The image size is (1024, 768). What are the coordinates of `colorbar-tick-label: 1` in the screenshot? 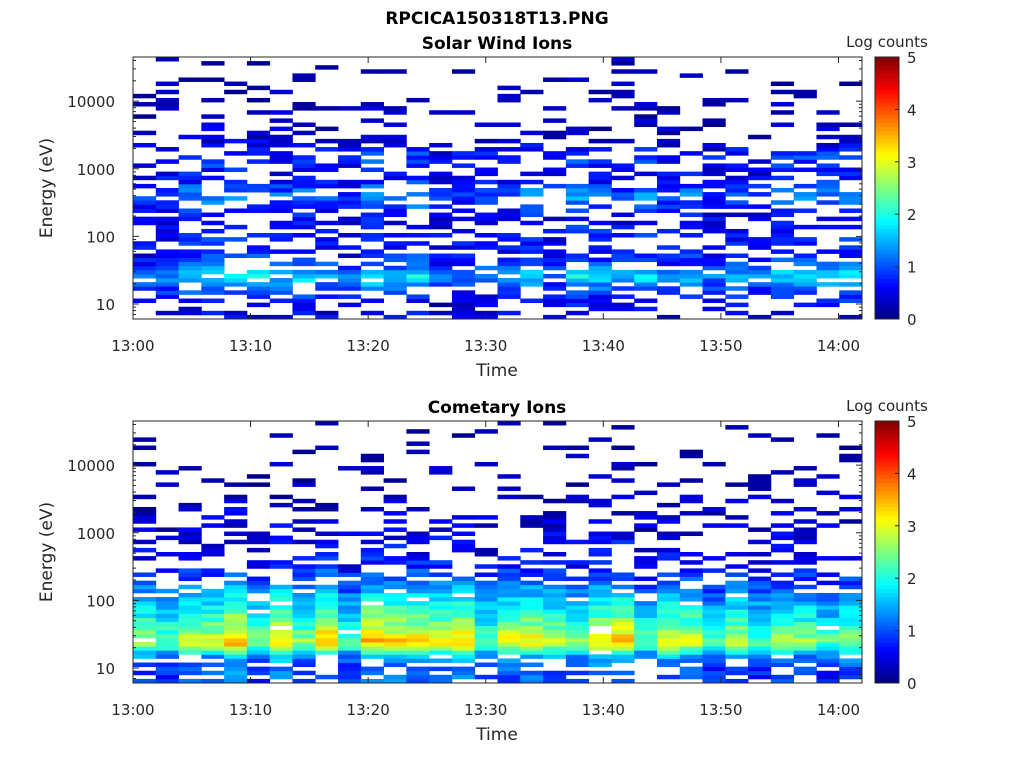 It's located at (912, 632).